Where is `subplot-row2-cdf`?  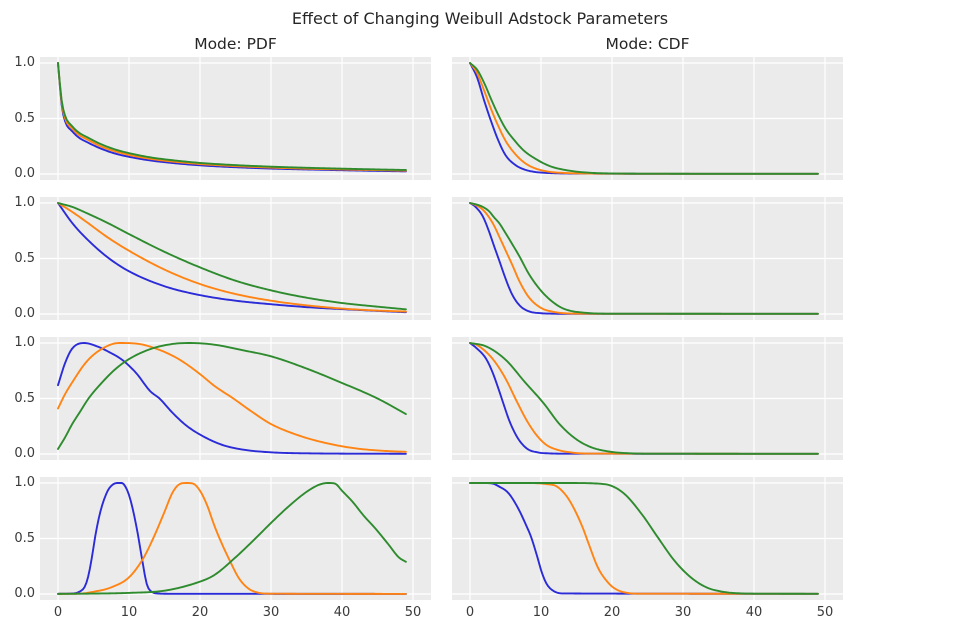
subplot-row2-cdf is located at coordinates (647, 258).